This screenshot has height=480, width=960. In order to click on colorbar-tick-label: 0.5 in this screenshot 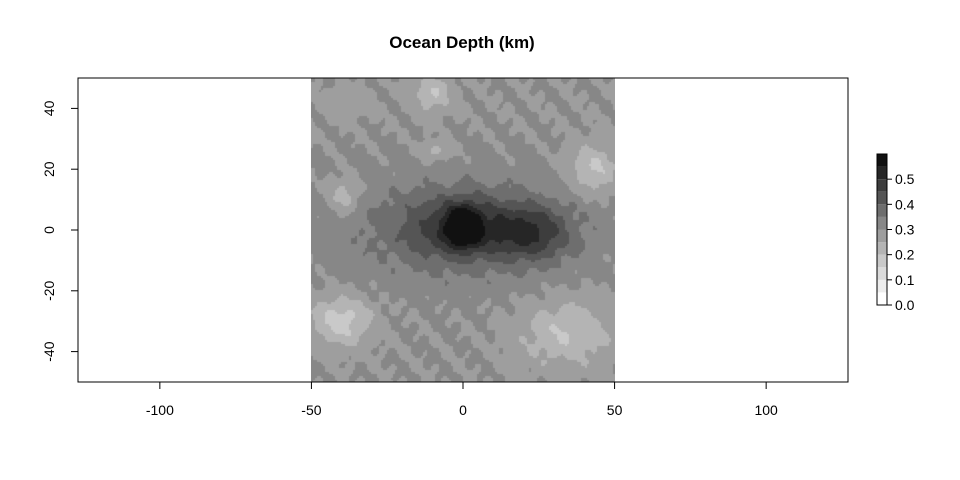, I will do `click(905, 179)`.